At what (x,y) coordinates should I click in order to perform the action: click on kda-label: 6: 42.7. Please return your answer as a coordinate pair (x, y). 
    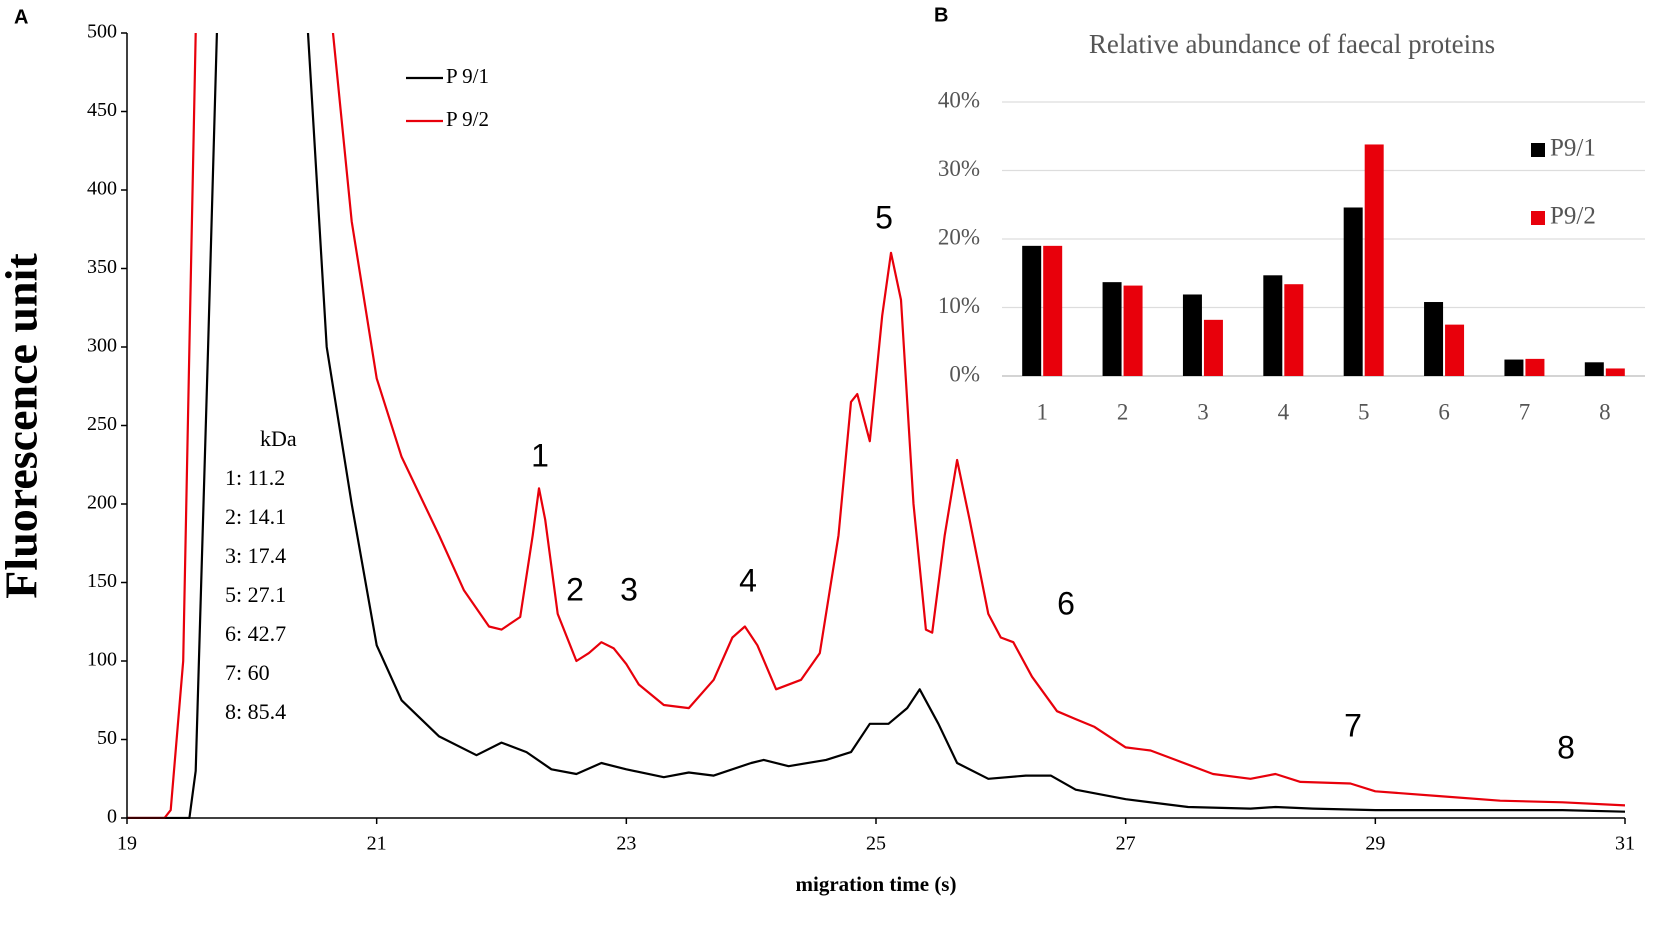
    Looking at the image, I should click on (255, 633).